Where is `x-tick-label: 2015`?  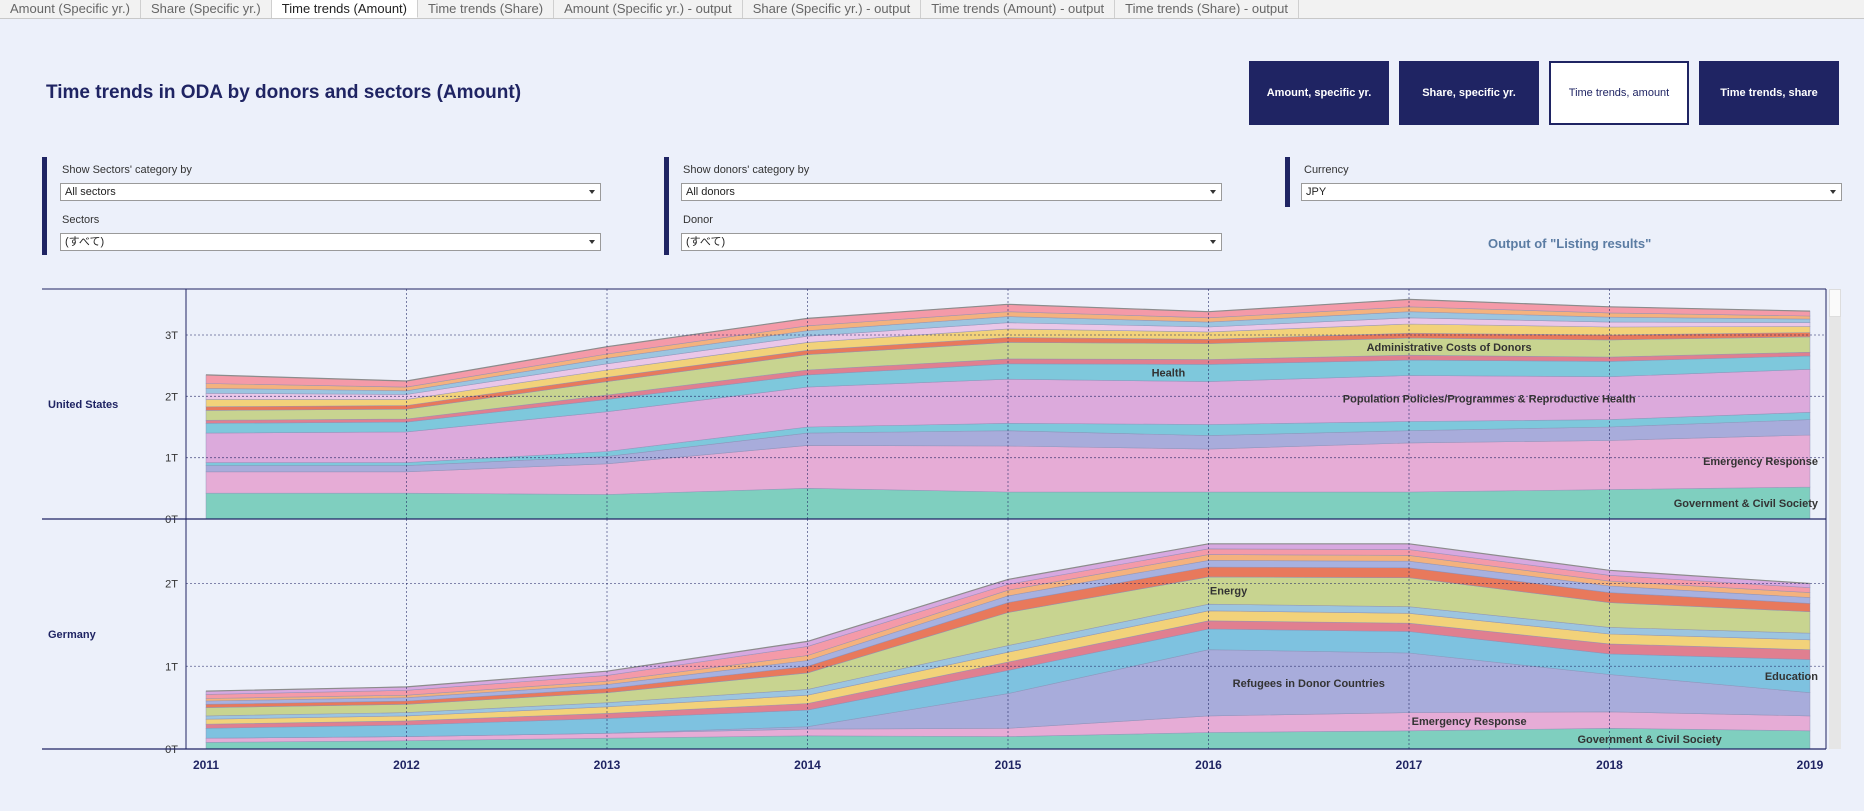
x-tick-label: 2015 is located at coordinates (1008, 765).